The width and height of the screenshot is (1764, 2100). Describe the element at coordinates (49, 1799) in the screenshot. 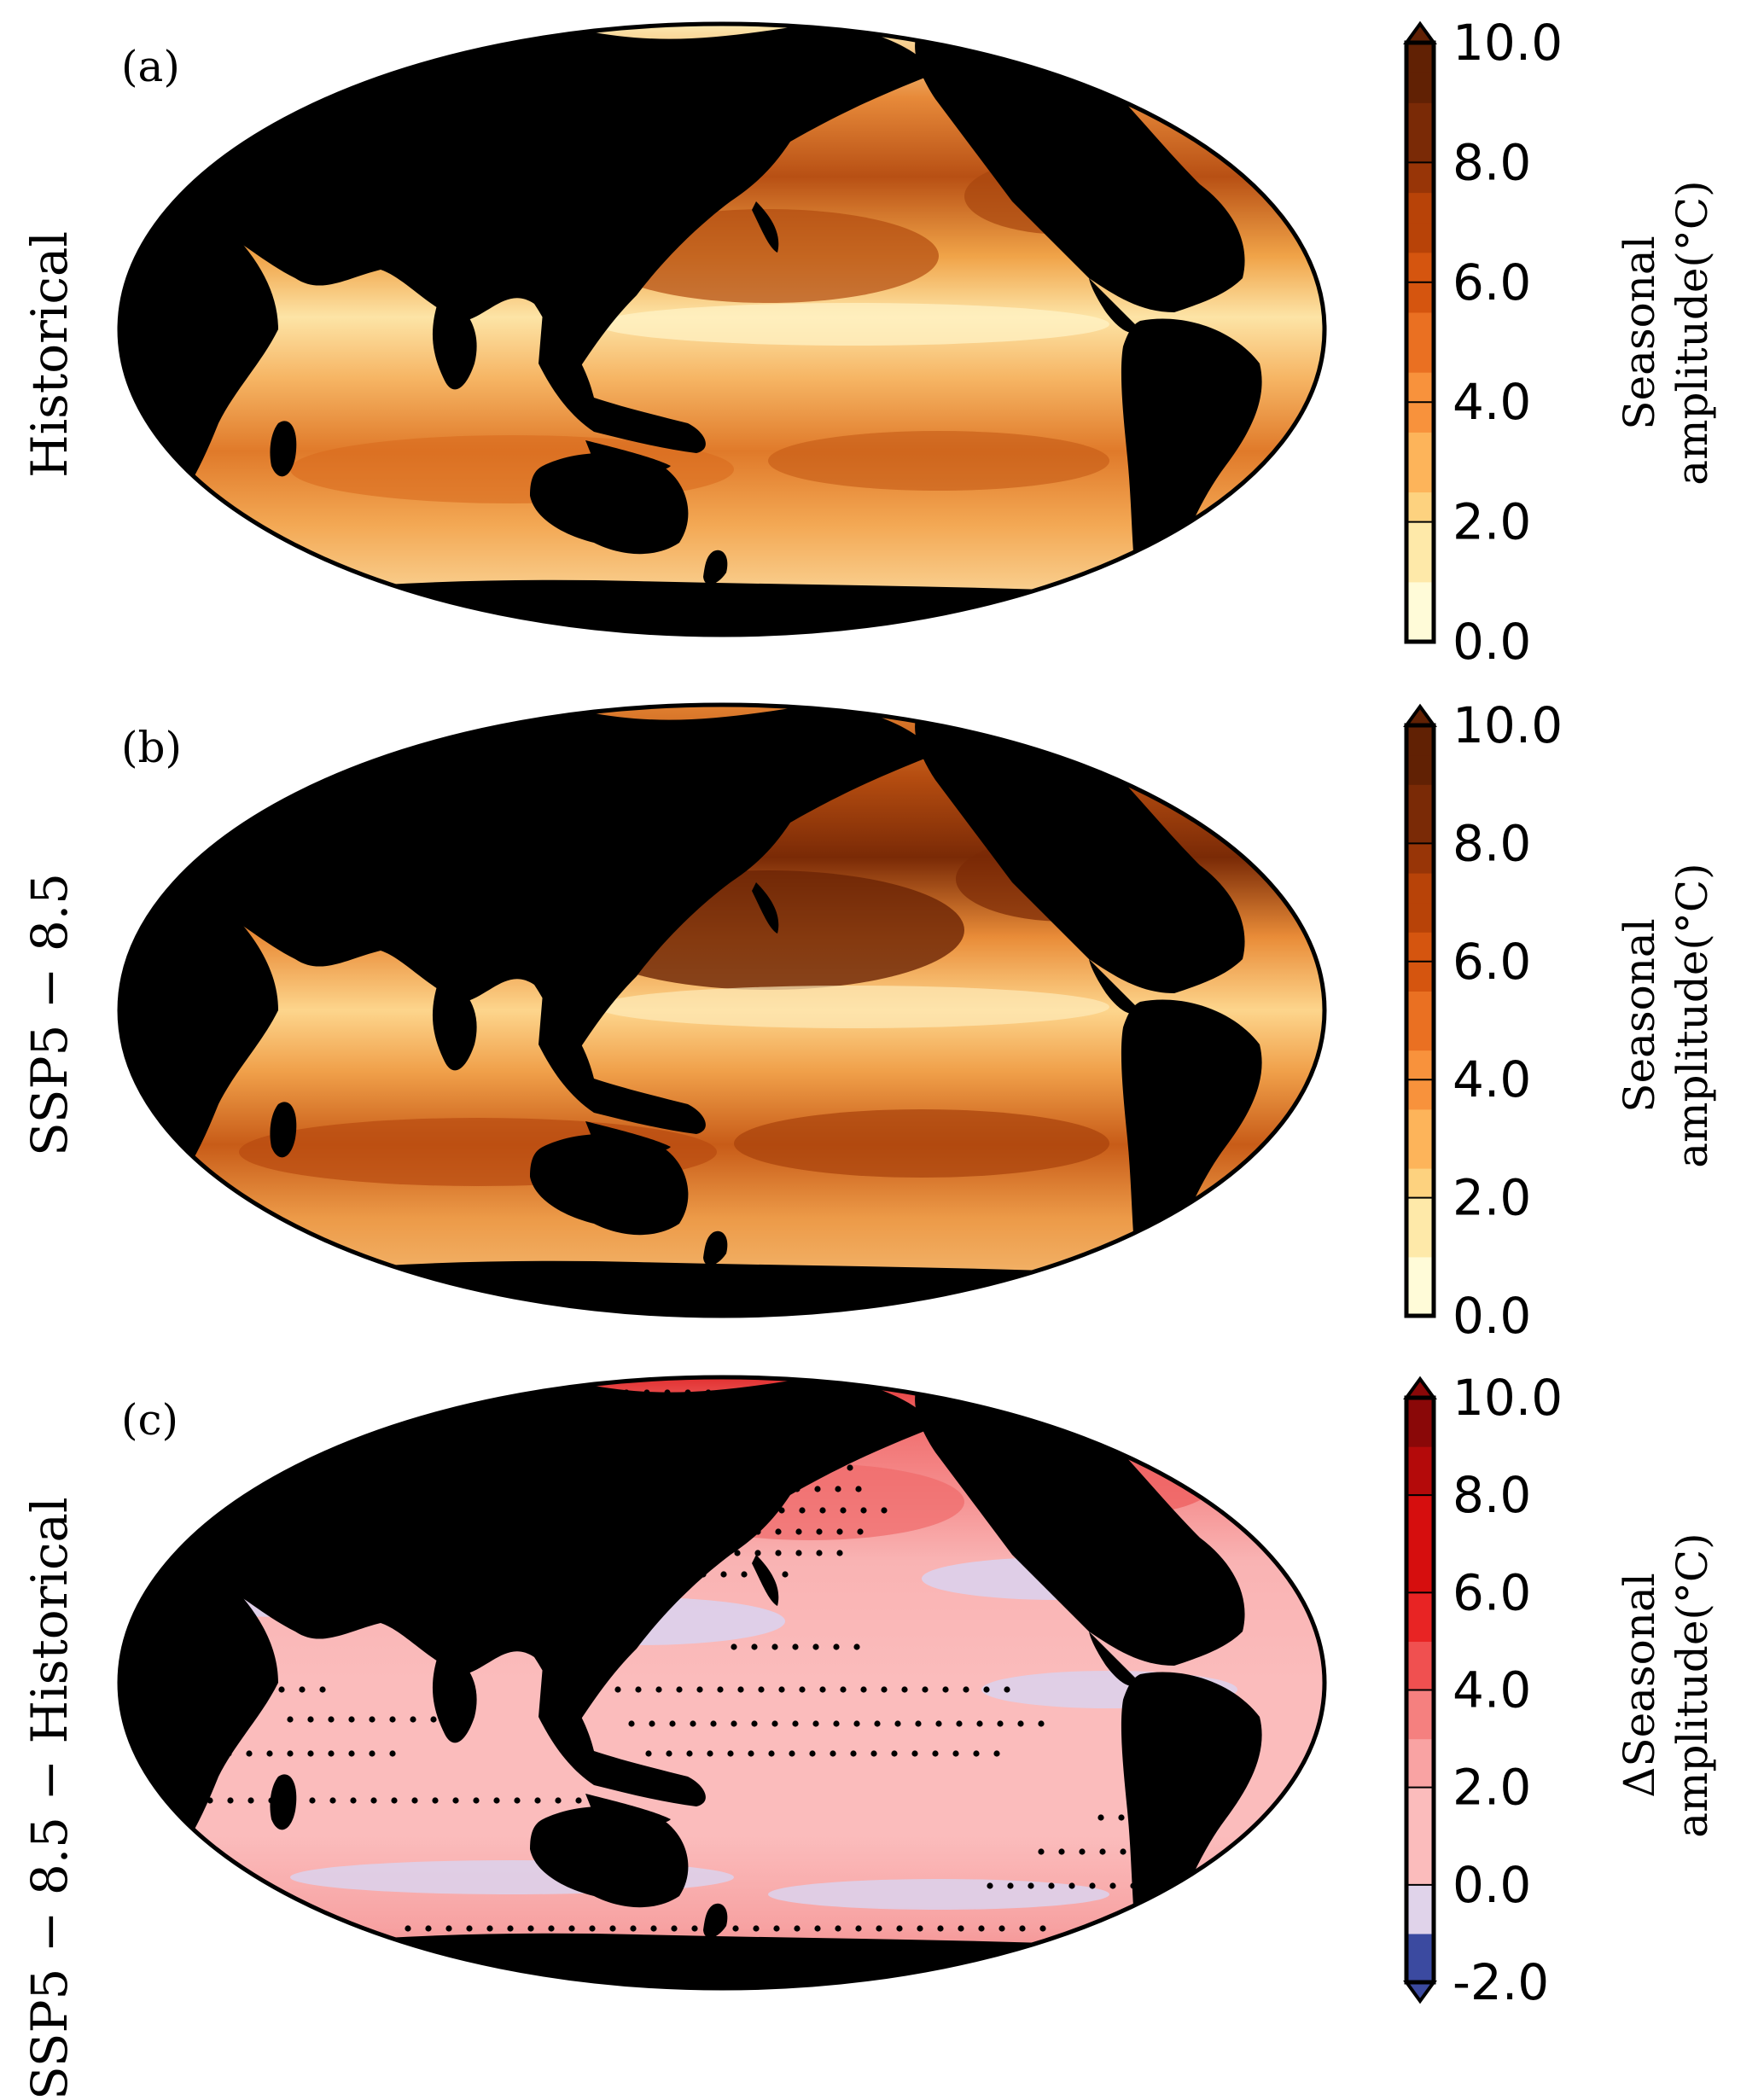

I see `row-label-difference: SSP5 − 8.5 − Historical` at that location.